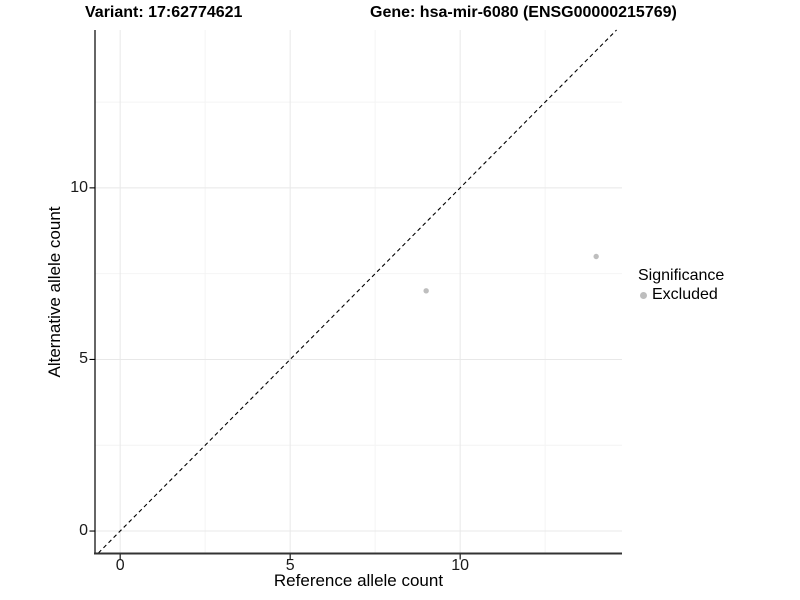 The height and width of the screenshot is (600, 800). I want to click on x-axis-title: Reference allele count, so click(358, 580).